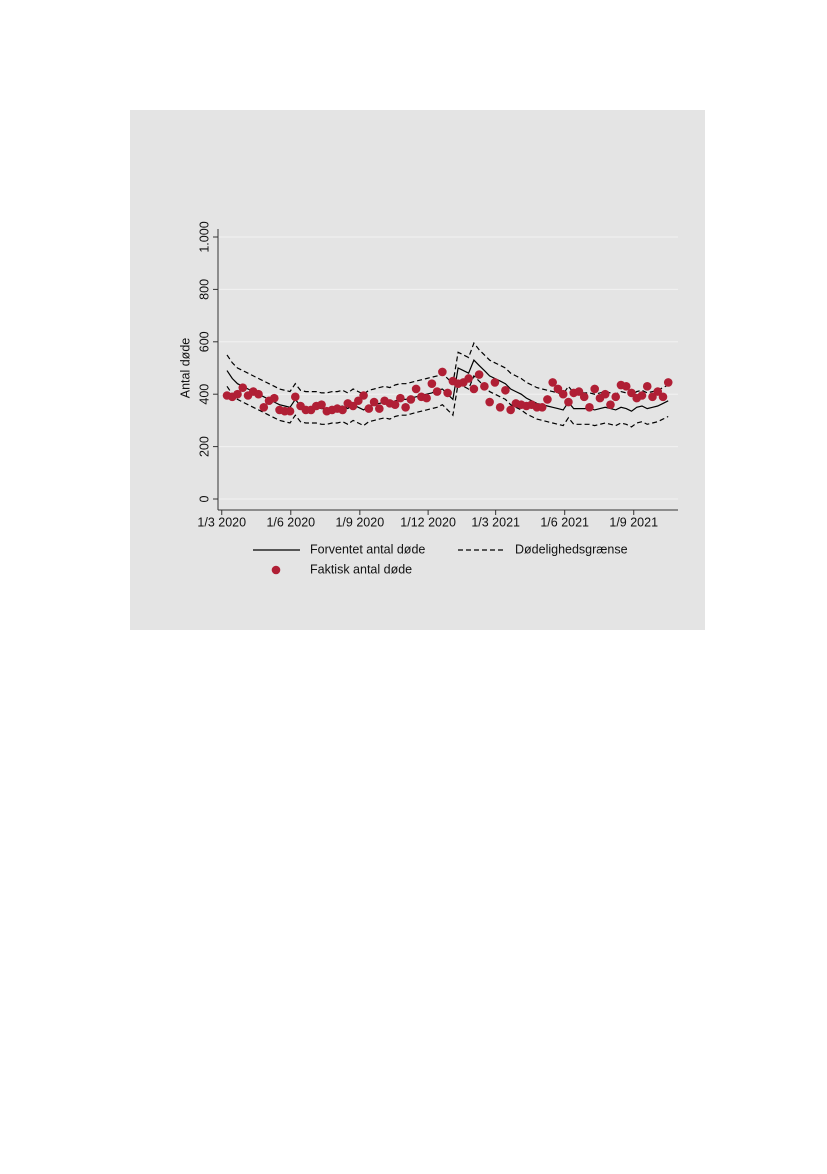  Describe the element at coordinates (447, 401) in the screenshot. I see `band-lower` at that location.